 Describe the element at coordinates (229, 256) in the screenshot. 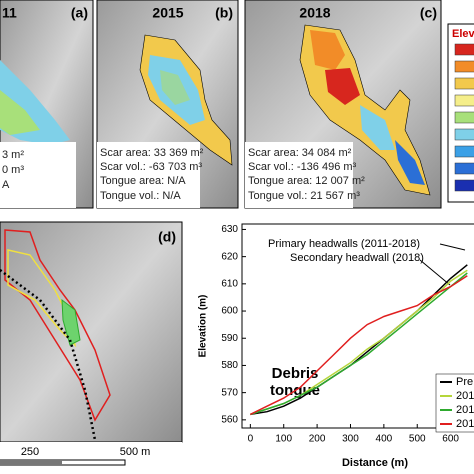

I see `y-tick-label: 620` at that location.